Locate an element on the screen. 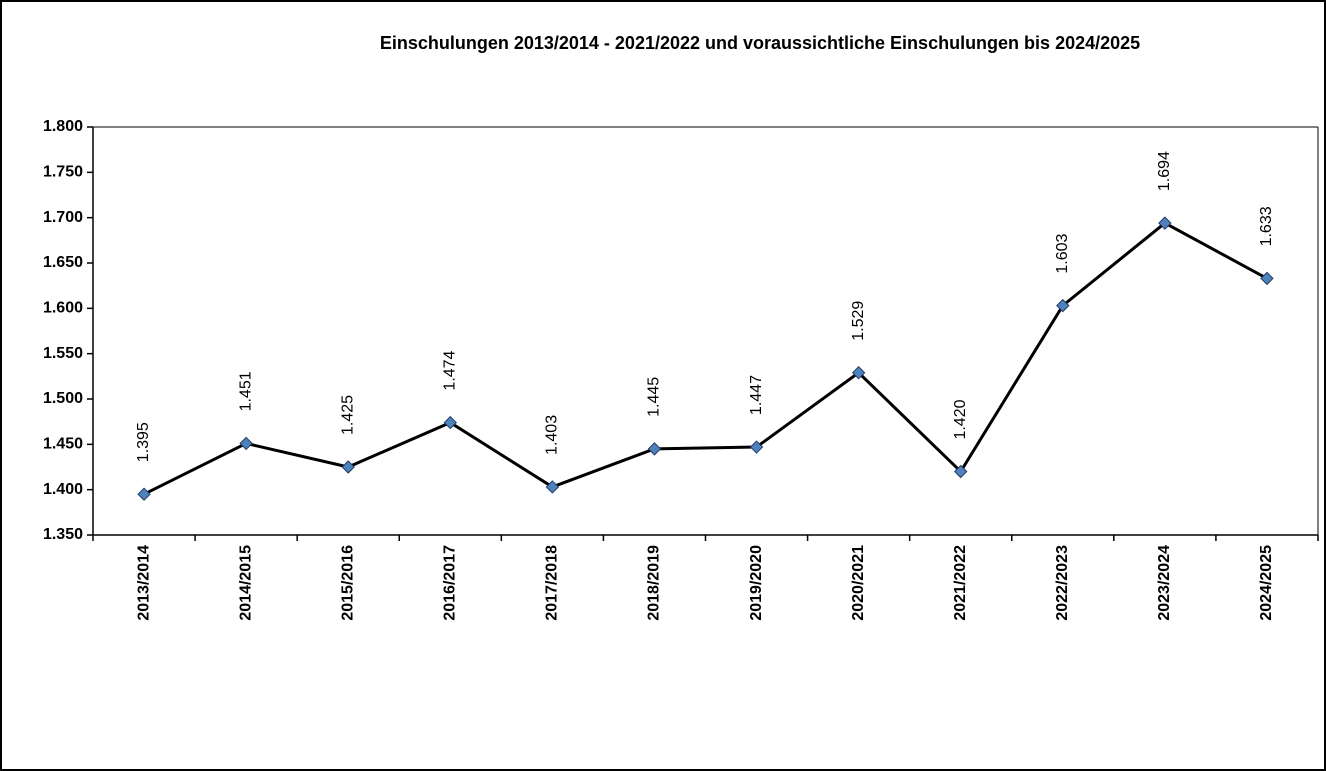 The image size is (1326, 771). x-tick-label: 2018/2019 is located at coordinates (654, 583).